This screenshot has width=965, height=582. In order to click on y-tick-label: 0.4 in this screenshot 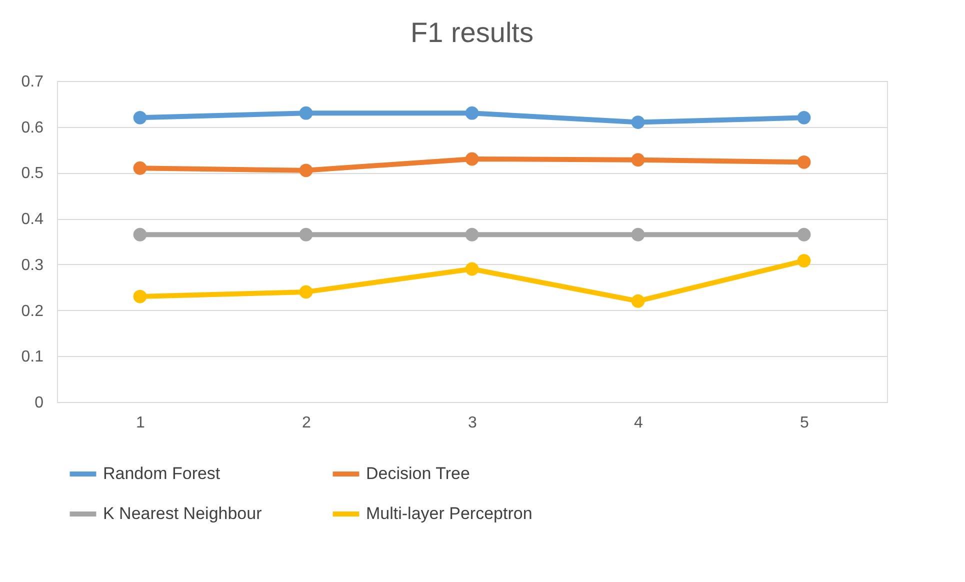, I will do `click(32, 219)`.